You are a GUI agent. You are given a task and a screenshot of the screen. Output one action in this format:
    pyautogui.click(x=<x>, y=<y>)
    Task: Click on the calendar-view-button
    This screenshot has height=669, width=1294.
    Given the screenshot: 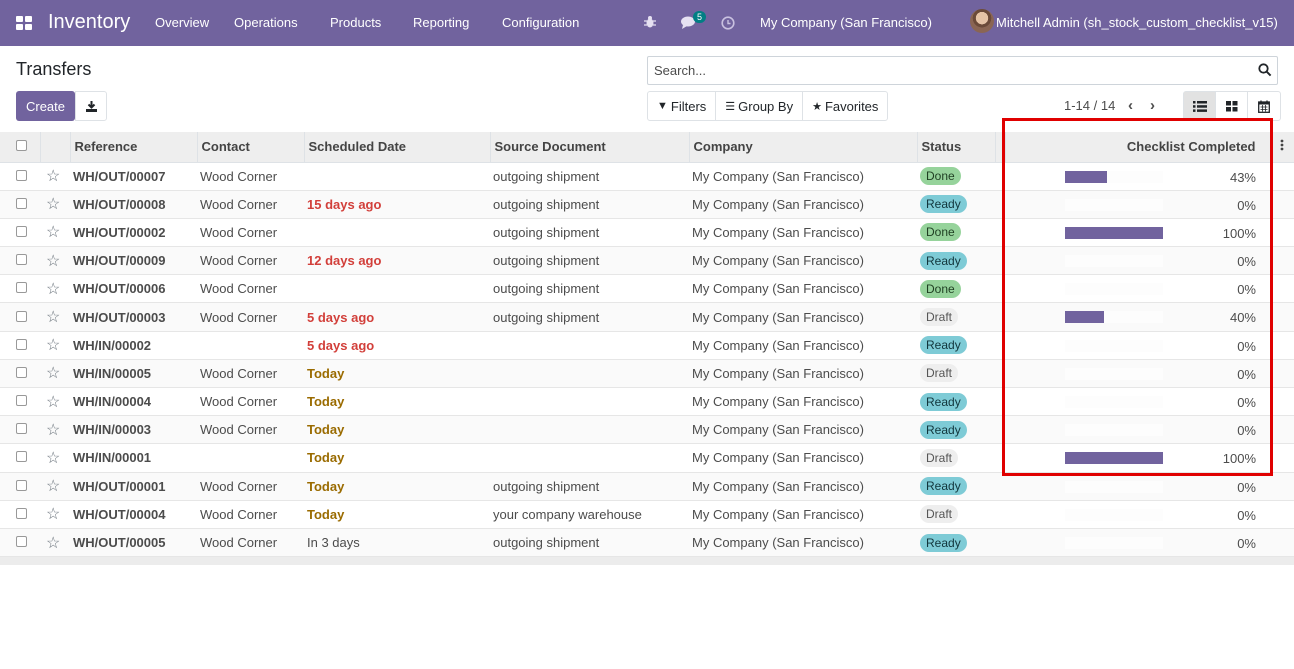 What is the action you would take?
    pyautogui.click(x=1264, y=106)
    